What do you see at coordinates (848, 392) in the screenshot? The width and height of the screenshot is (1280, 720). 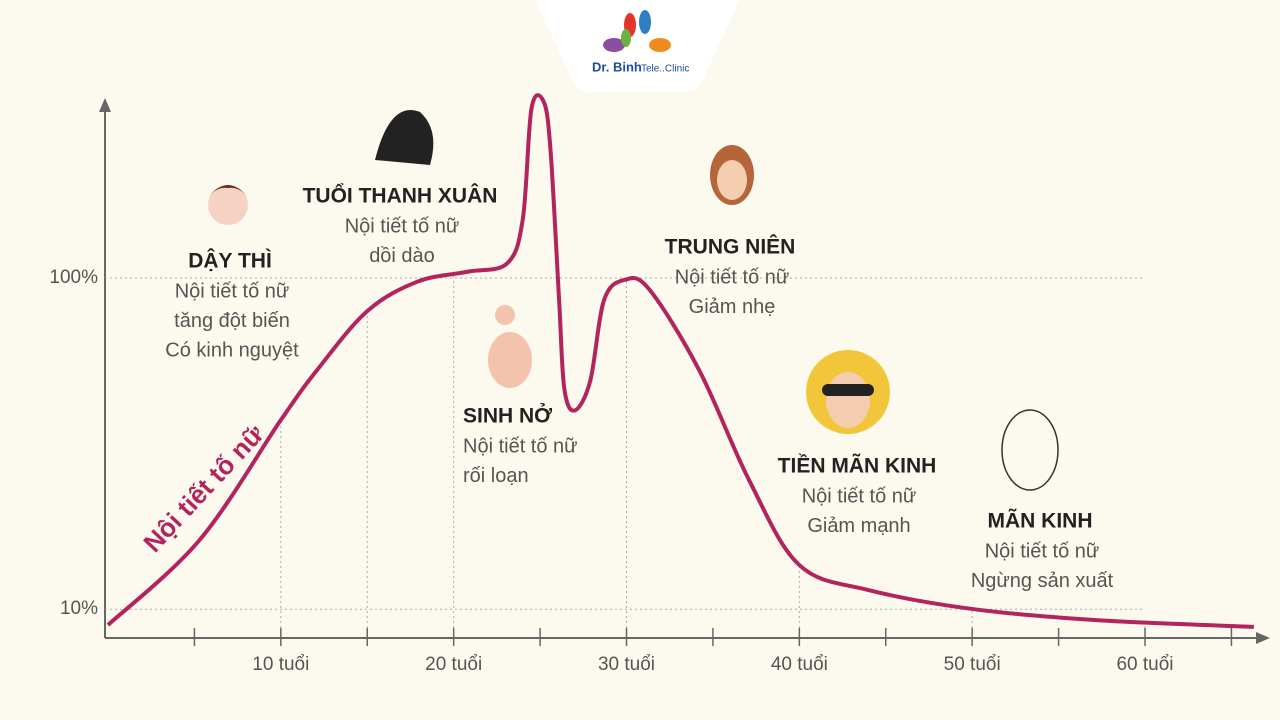 I see `icon-sunglasses` at bounding box center [848, 392].